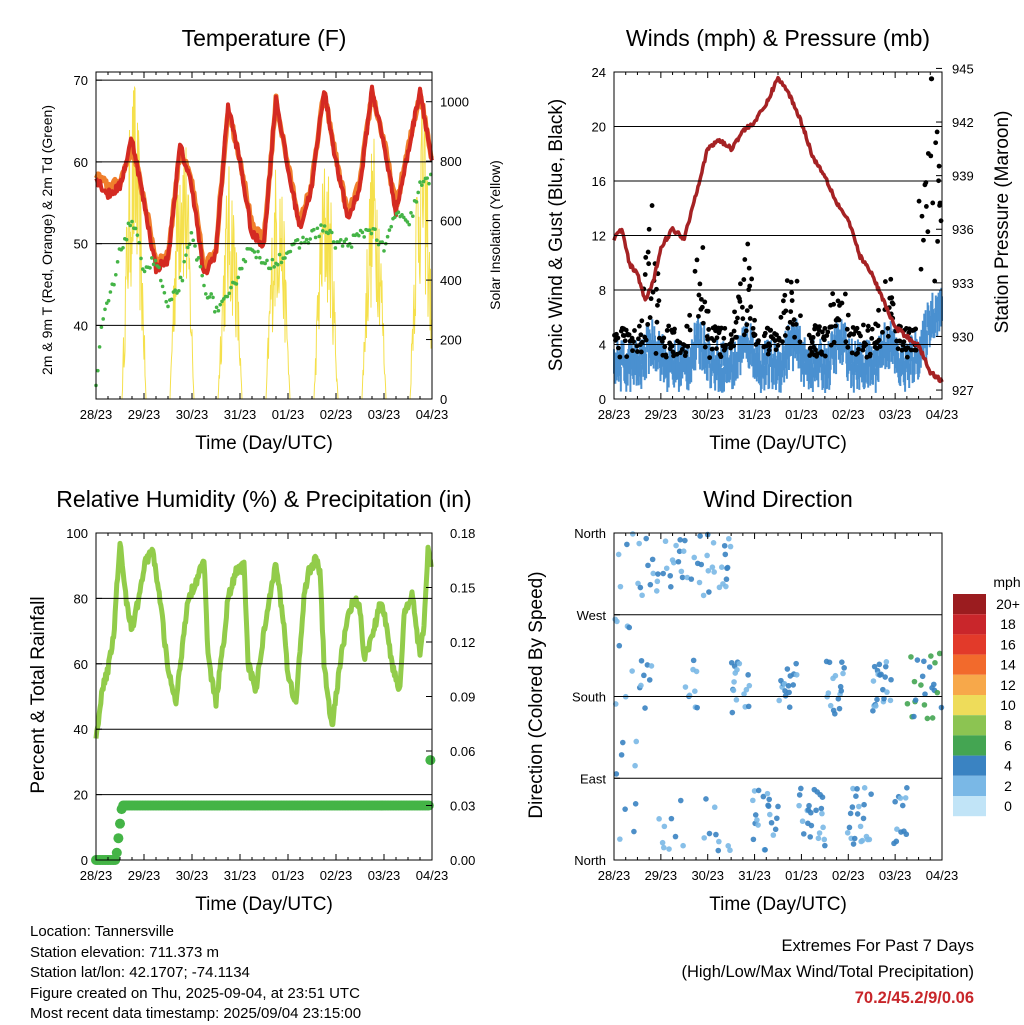 The height and width of the screenshot is (1025, 1024). I want to click on legend-label: 0, so click(1008, 806).